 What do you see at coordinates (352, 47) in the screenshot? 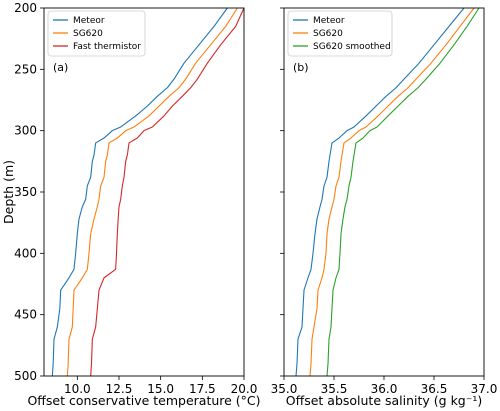
I see `legend-label: SG620 smoothed` at bounding box center [352, 47].